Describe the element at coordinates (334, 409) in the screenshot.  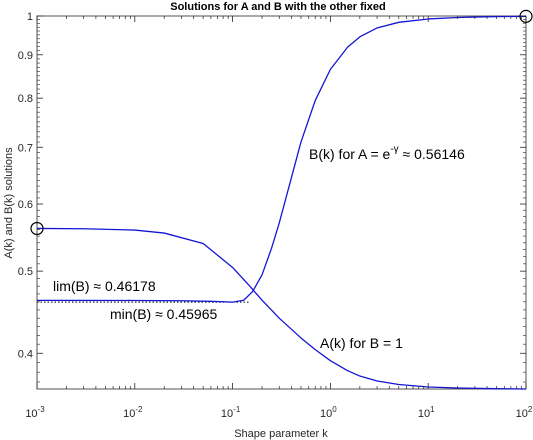
I see `x-tick-exponent: 0` at that location.